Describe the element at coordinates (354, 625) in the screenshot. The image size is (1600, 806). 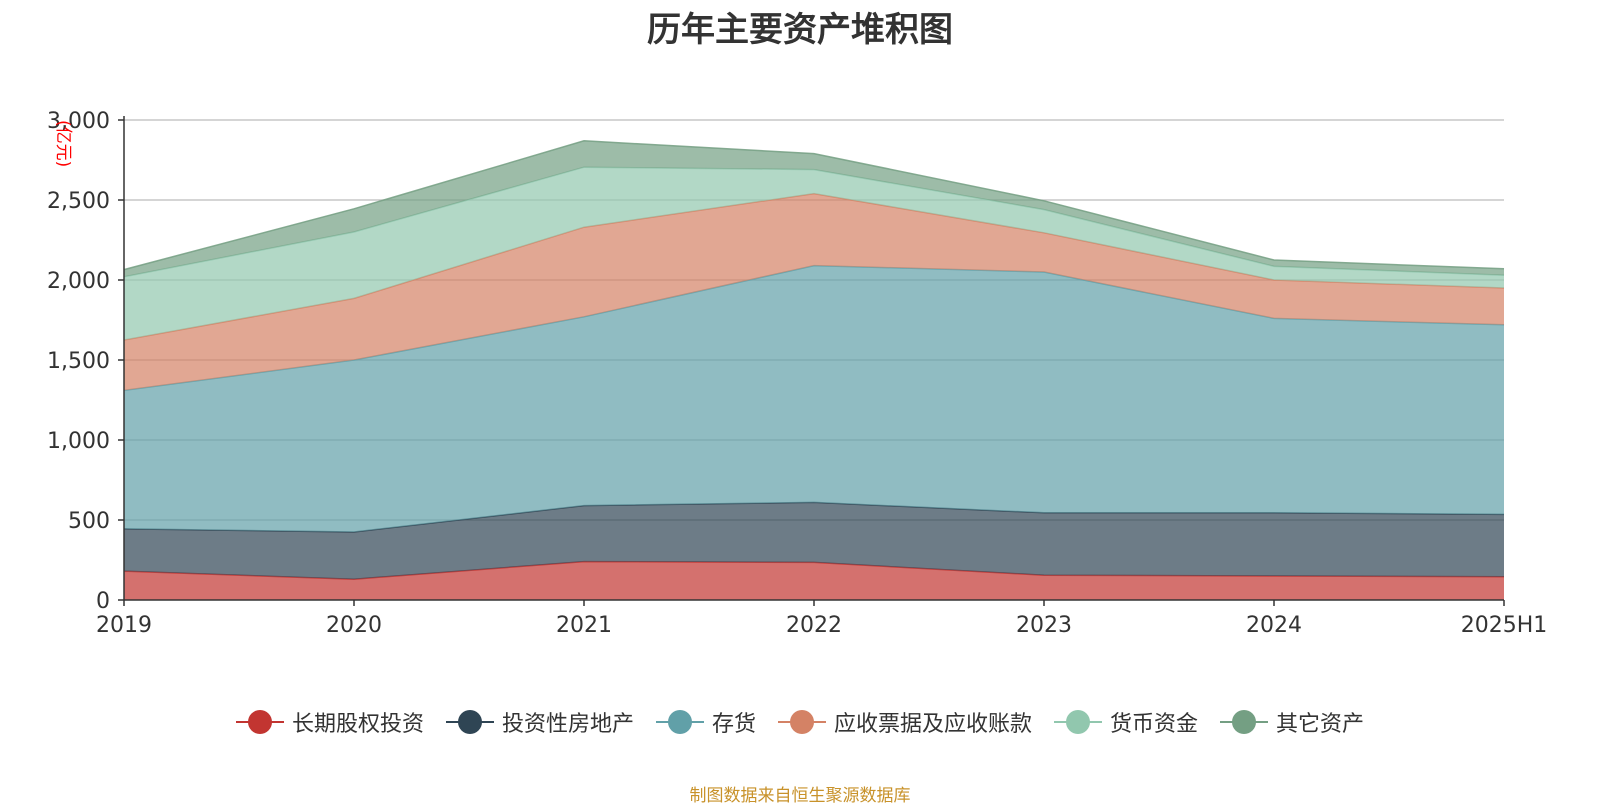
I see `x-tick-label: 2020` at that location.